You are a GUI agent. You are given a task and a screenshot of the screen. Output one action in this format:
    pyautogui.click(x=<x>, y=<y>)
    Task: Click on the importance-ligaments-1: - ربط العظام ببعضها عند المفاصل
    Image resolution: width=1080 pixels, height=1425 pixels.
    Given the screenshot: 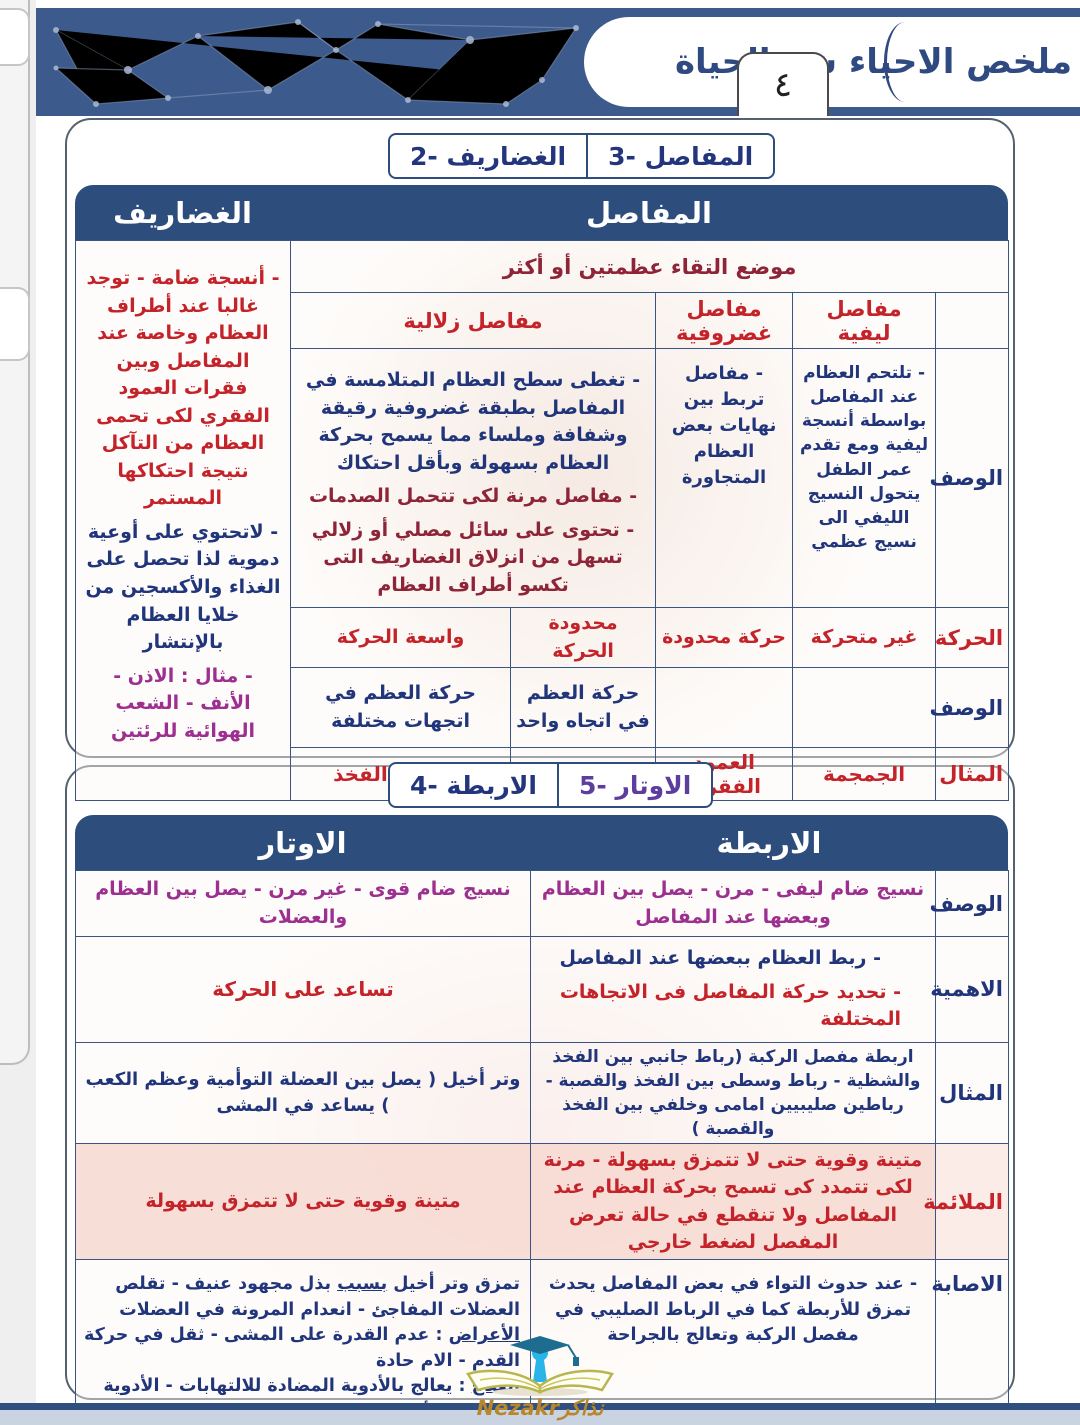 What is the action you would take?
    pyautogui.click(x=720, y=958)
    